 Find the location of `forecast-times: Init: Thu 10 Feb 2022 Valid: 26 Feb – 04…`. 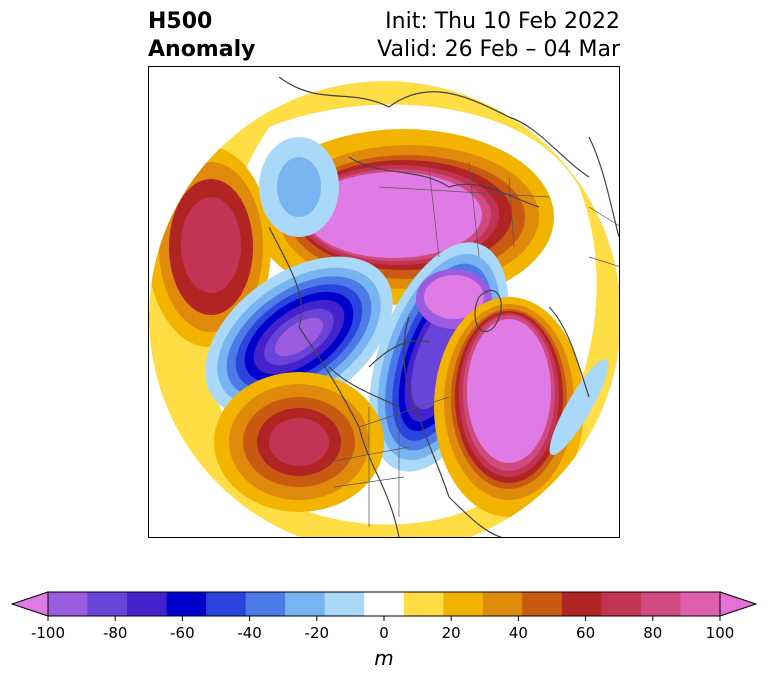

forecast-times: Init: Thu 10 Feb 2022 Valid: 26 Feb – 04… is located at coordinates (498, 36).